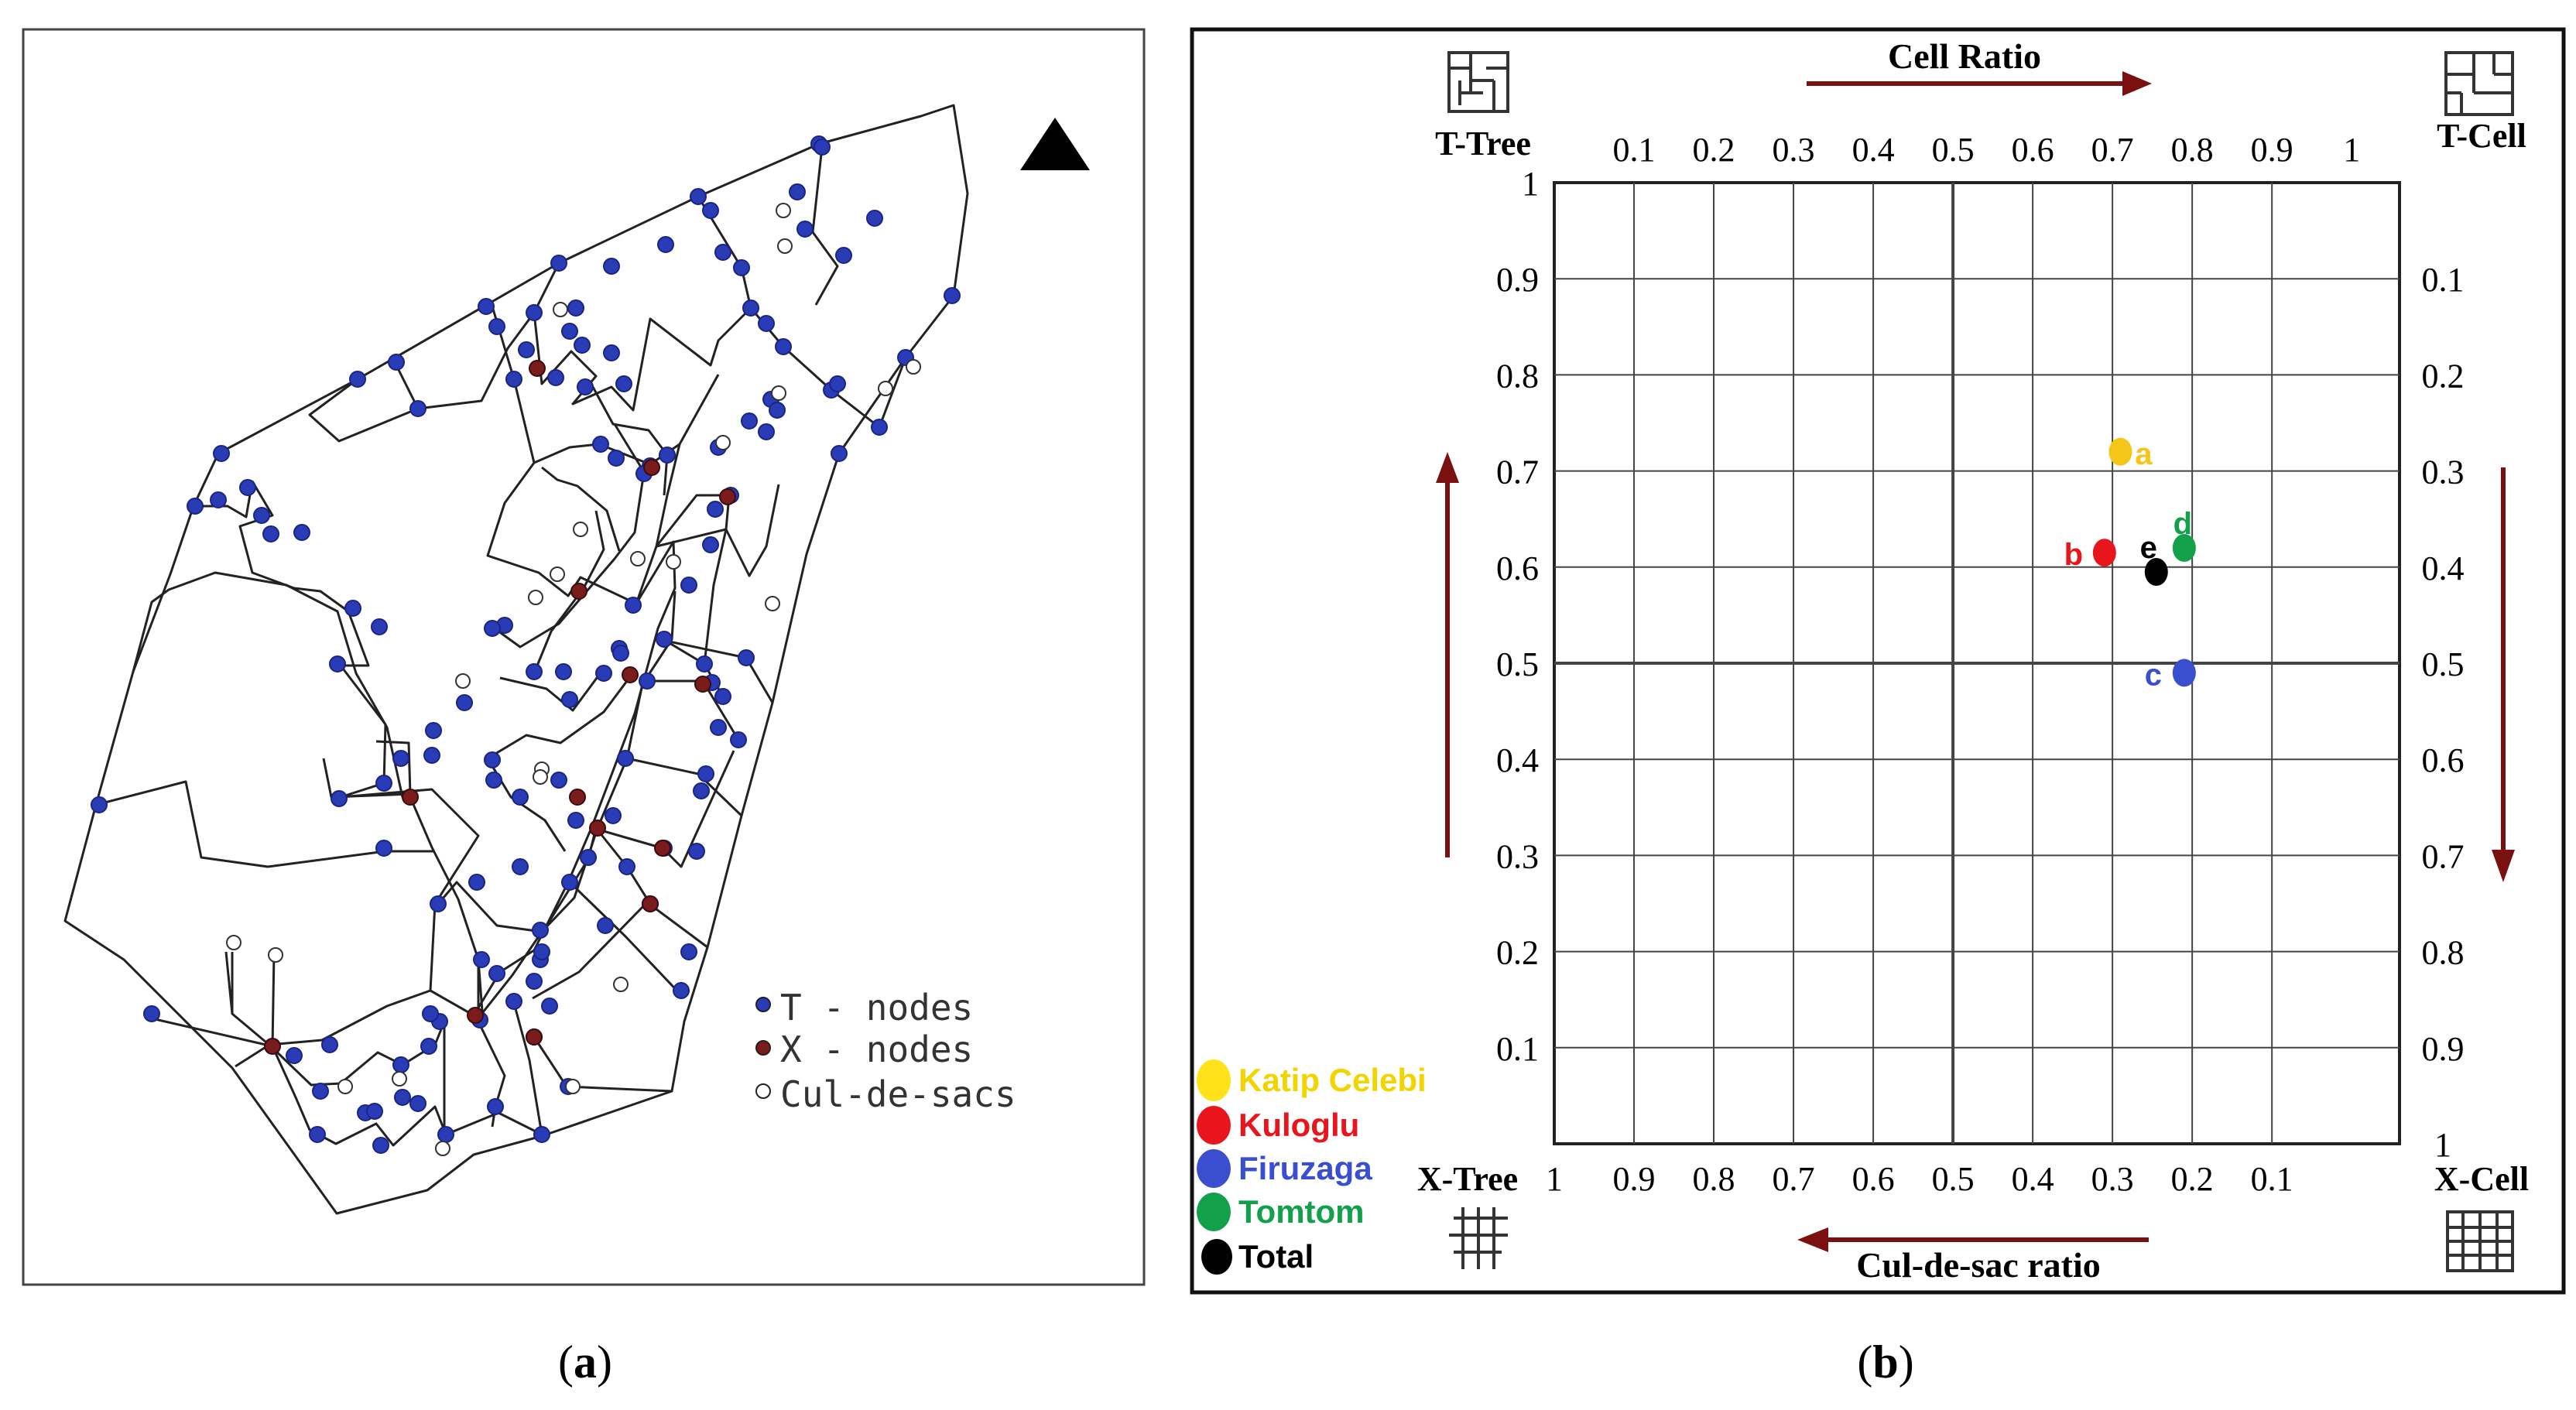  What do you see at coordinates (1214, 1125) in the screenshot?
I see `legend-kuloglu-marker` at bounding box center [1214, 1125].